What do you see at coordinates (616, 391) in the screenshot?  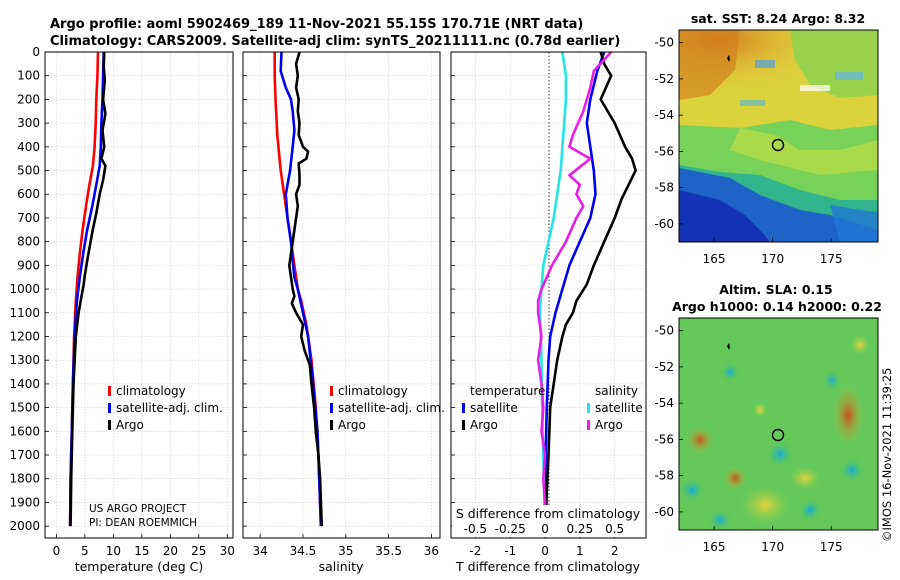 I see `legend-title-salinity: salinity` at bounding box center [616, 391].